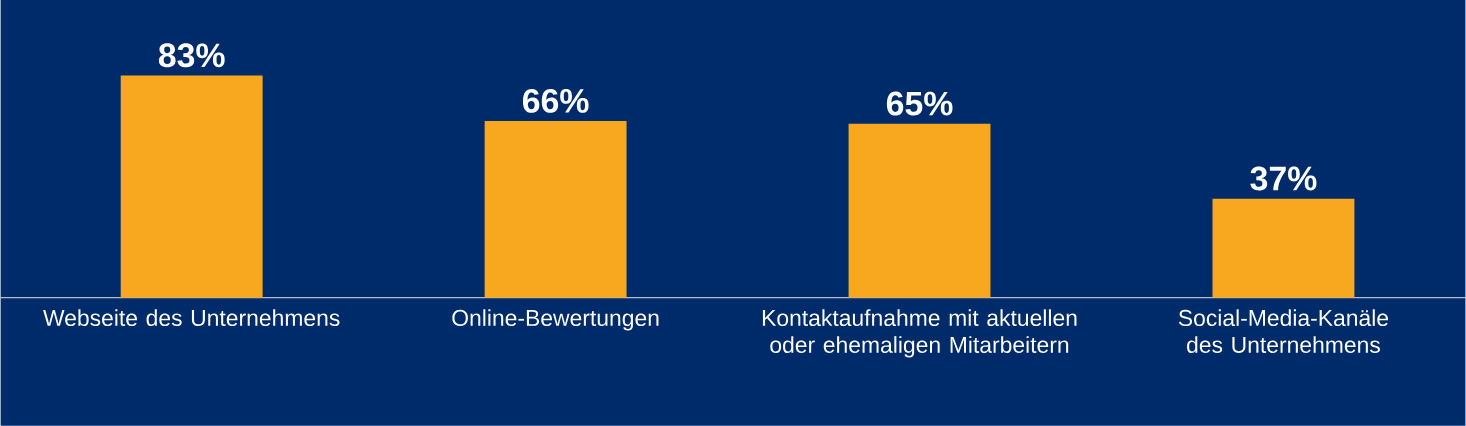  What do you see at coordinates (1283, 331) in the screenshot?
I see `x-tick-label: Social-Media-Kanäle des Unternehmens` at bounding box center [1283, 331].